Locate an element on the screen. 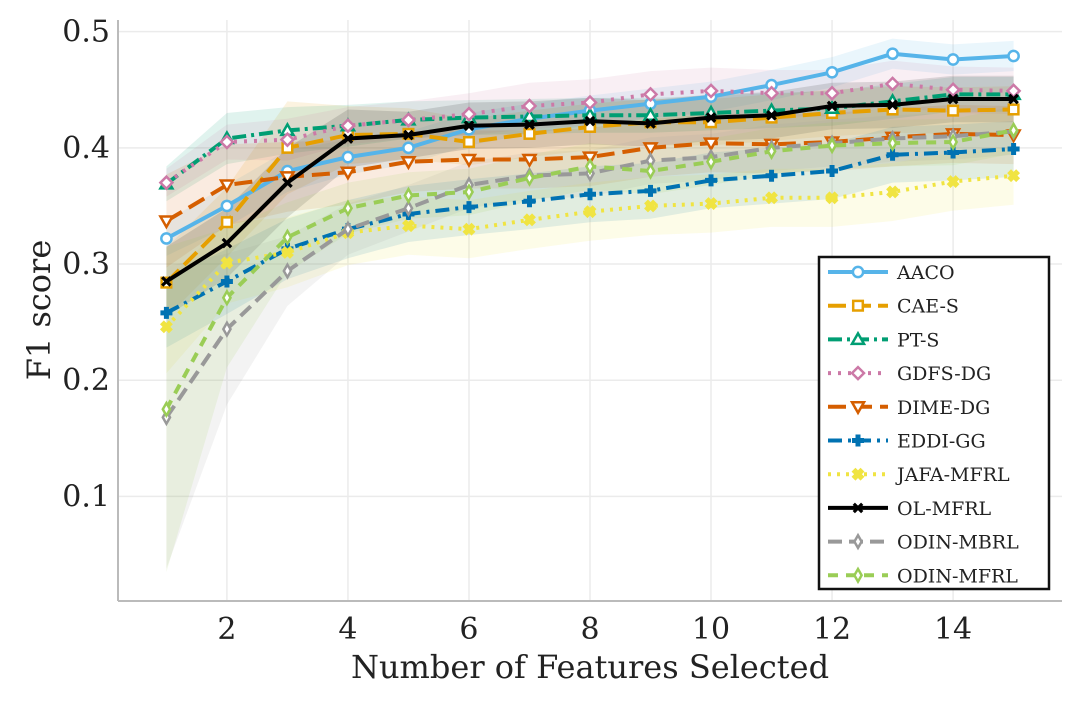 The height and width of the screenshot is (706, 1080). legend-label: ODIN-MBRL is located at coordinates (958, 543).